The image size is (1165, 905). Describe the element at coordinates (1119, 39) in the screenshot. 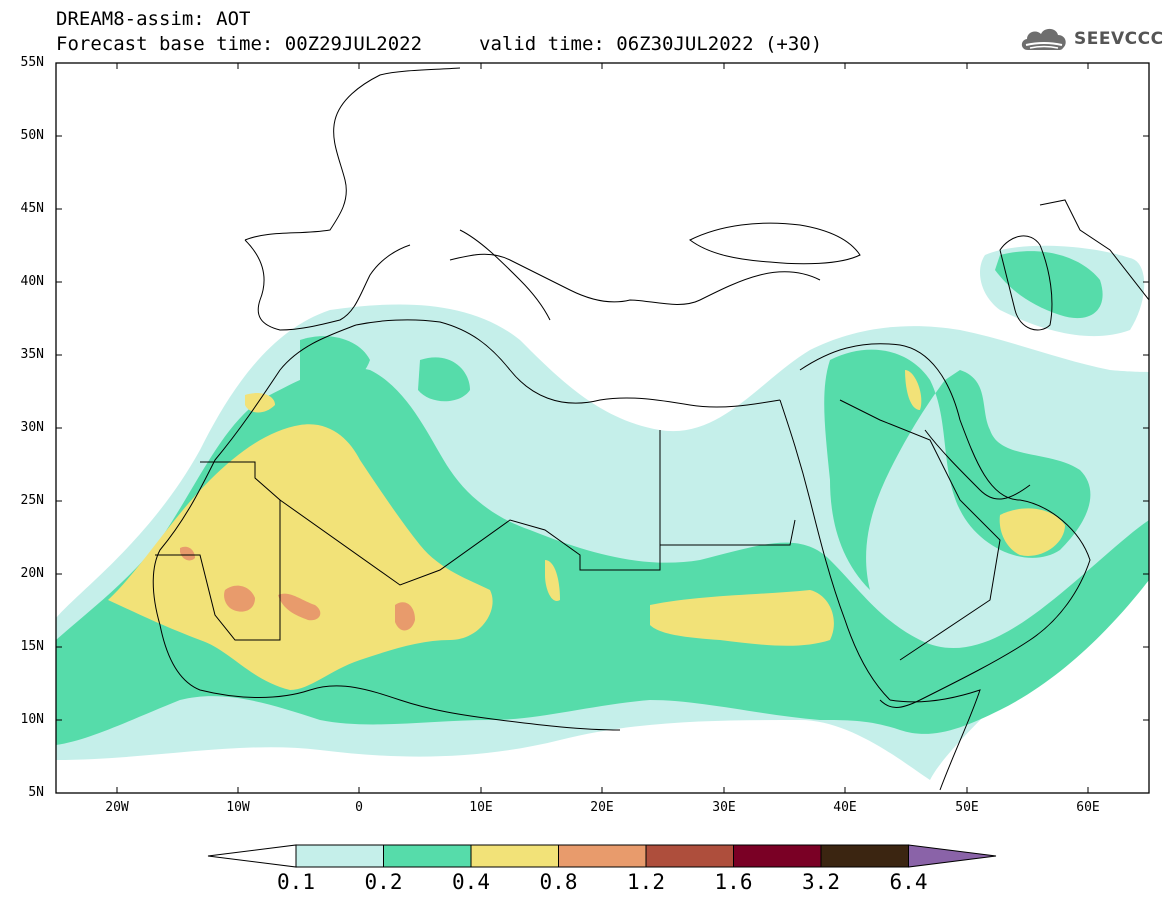

I see `logo-text: SEEVCCC` at that location.